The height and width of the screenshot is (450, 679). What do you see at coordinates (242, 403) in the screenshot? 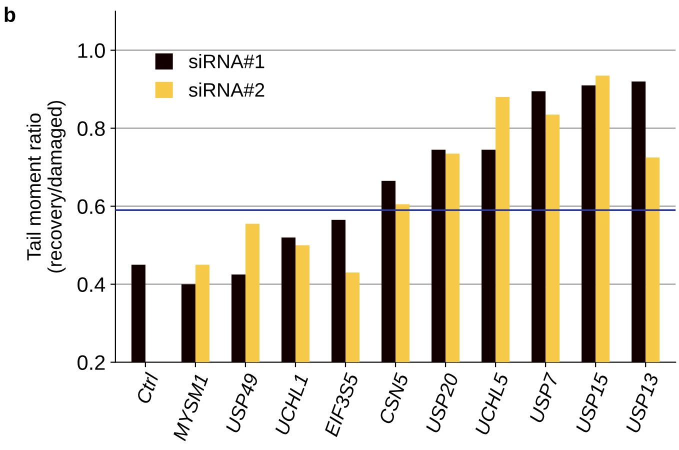
I see `x-tick-label: USP49` at bounding box center [242, 403].